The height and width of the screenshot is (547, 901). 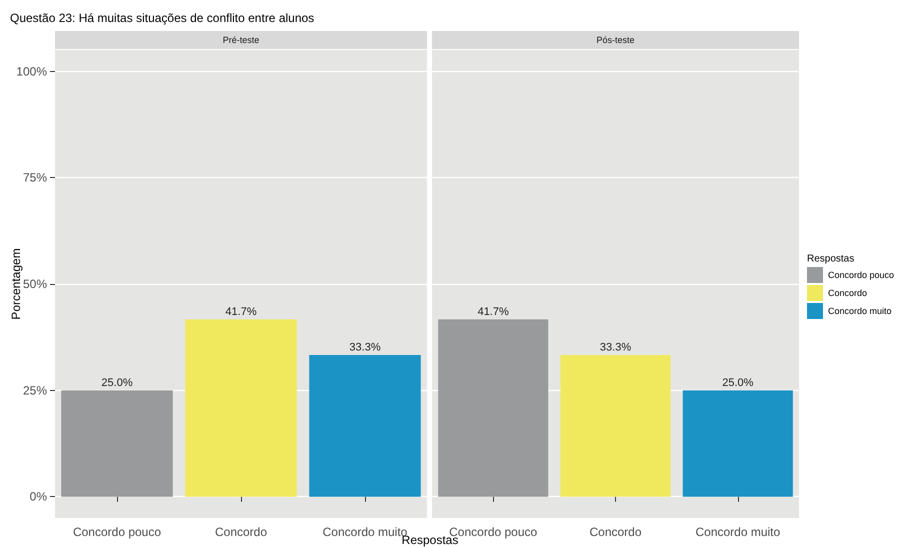 I want to click on legend-label: Concordo, so click(x=848, y=293).